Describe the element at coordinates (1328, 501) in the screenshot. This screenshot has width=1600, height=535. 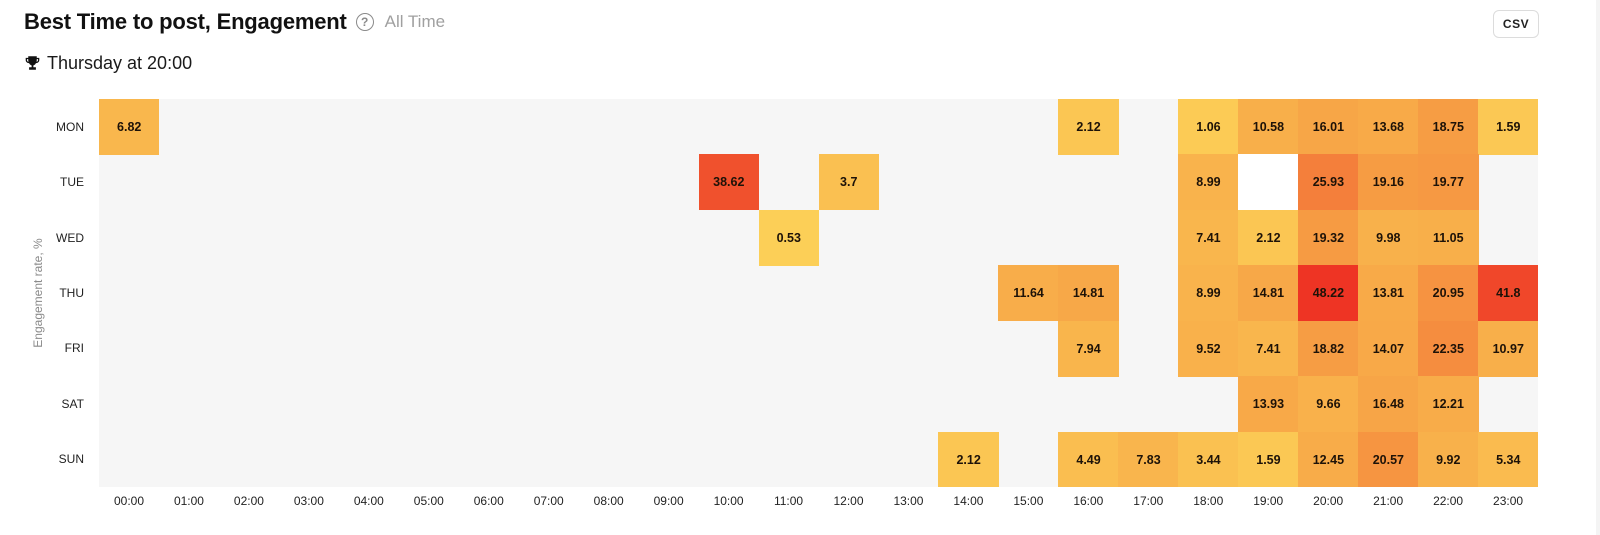
I see `x-axis-label: 20:00` at that location.